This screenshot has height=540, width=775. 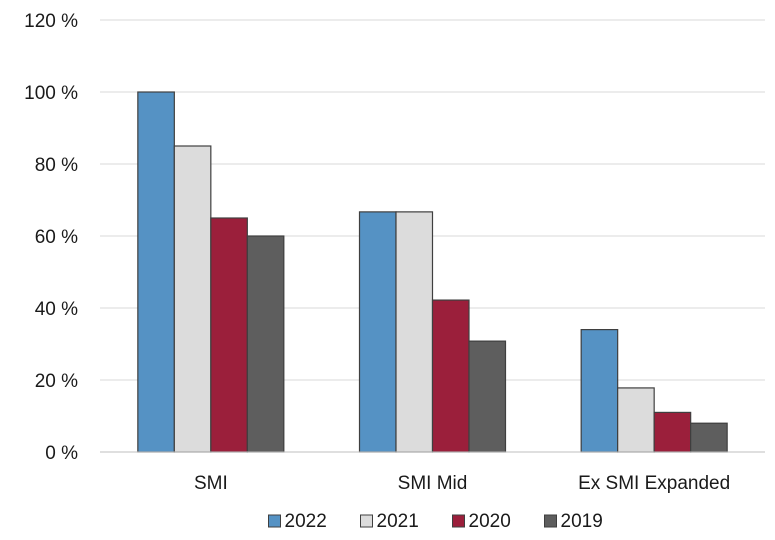 What do you see at coordinates (274, 521) in the screenshot?
I see `legend-swatch-2022` at bounding box center [274, 521].